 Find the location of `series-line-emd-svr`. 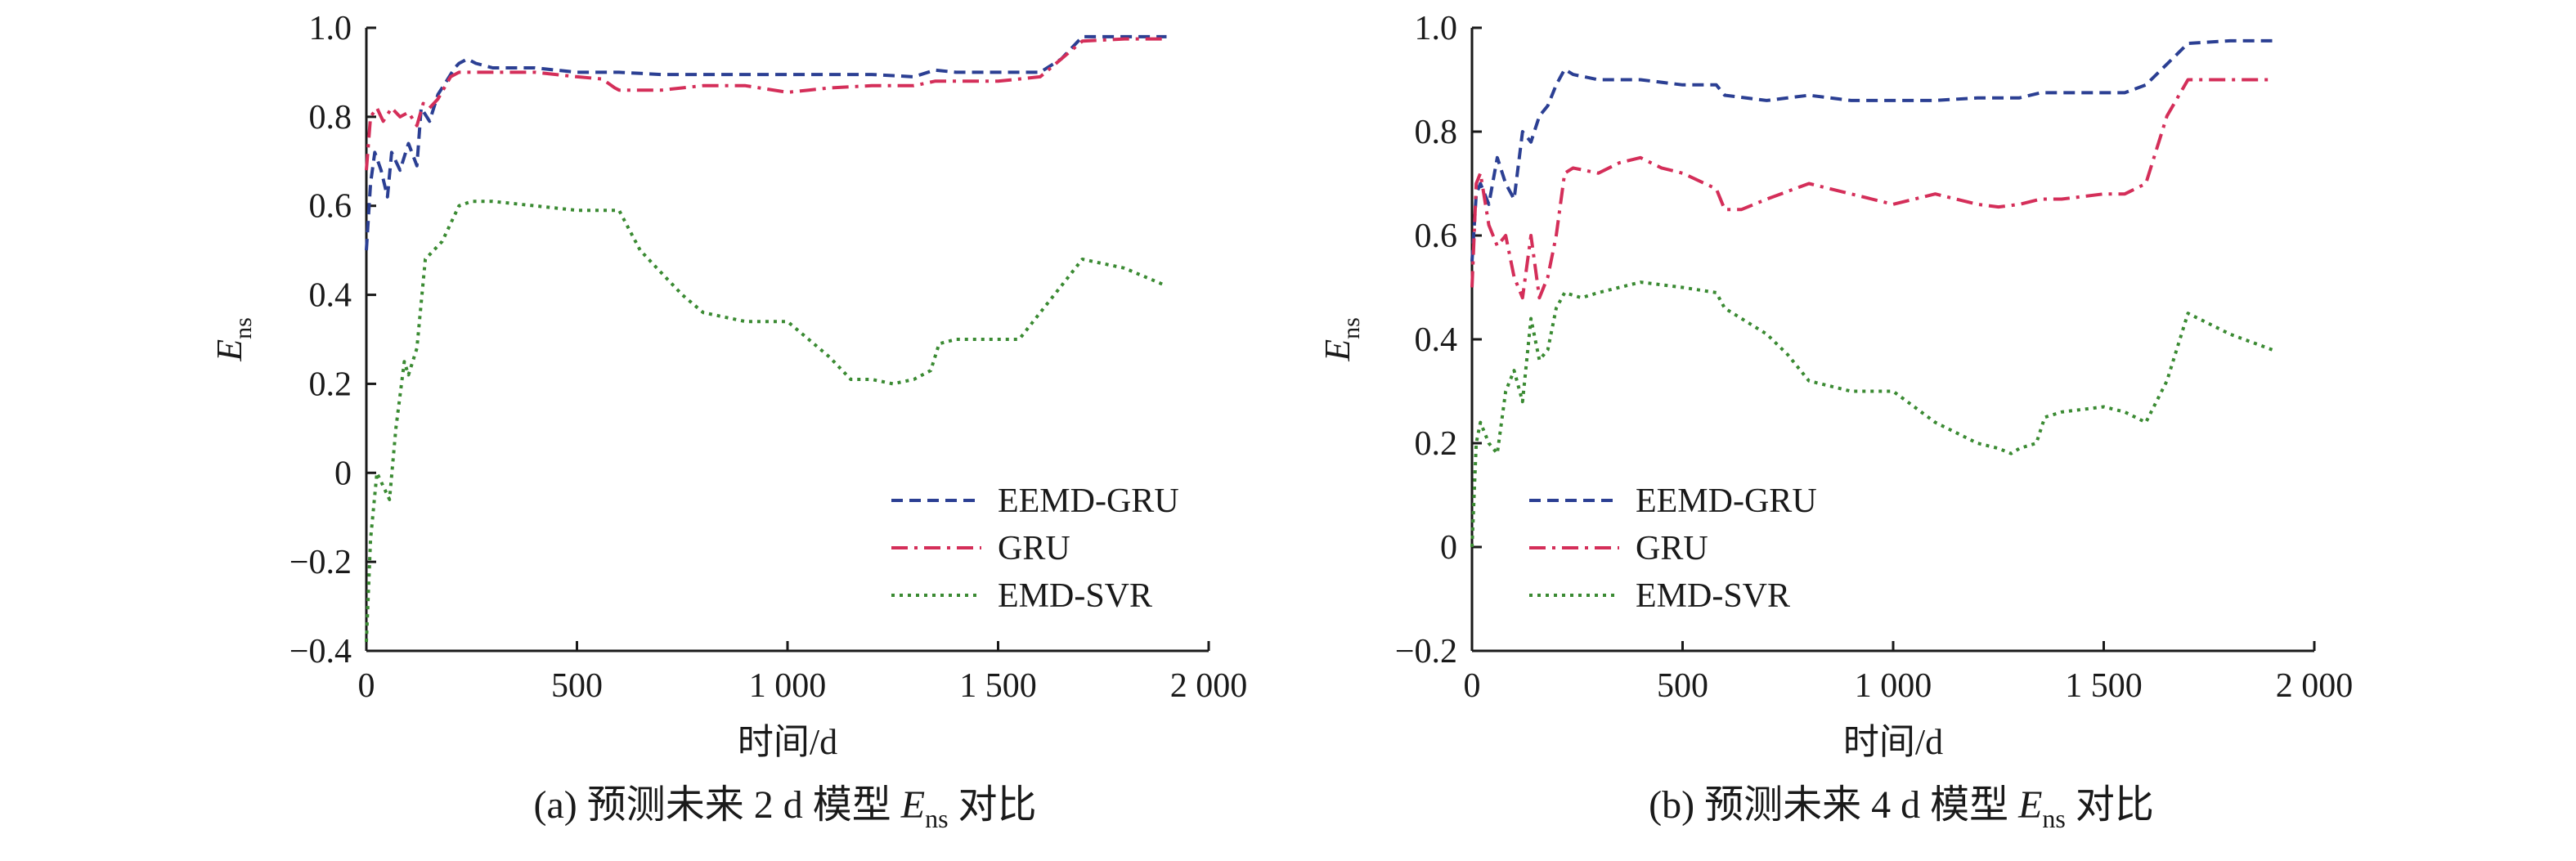

series-line-emd-svr is located at coordinates (1872, 414).